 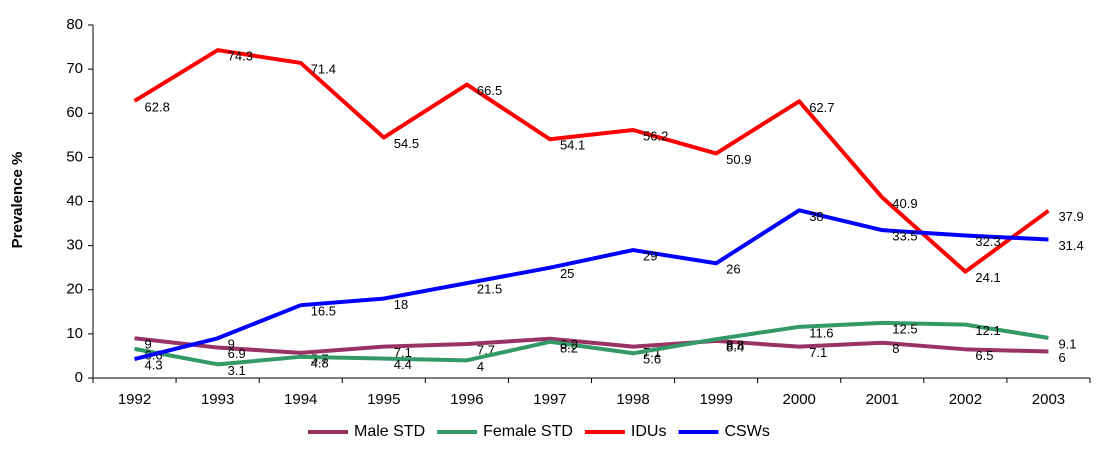 I want to click on data-label: 5.6, so click(x=652, y=359).